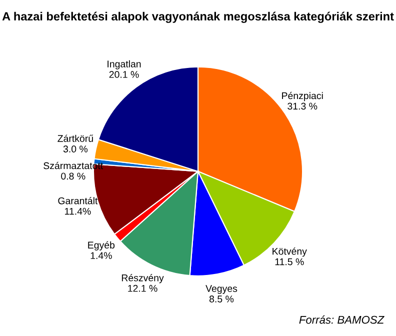 The width and height of the screenshot is (396, 336). Describe the element at coordinates (303, 106) in the screenshot. I see `data-label: 31.3 %` at that location.